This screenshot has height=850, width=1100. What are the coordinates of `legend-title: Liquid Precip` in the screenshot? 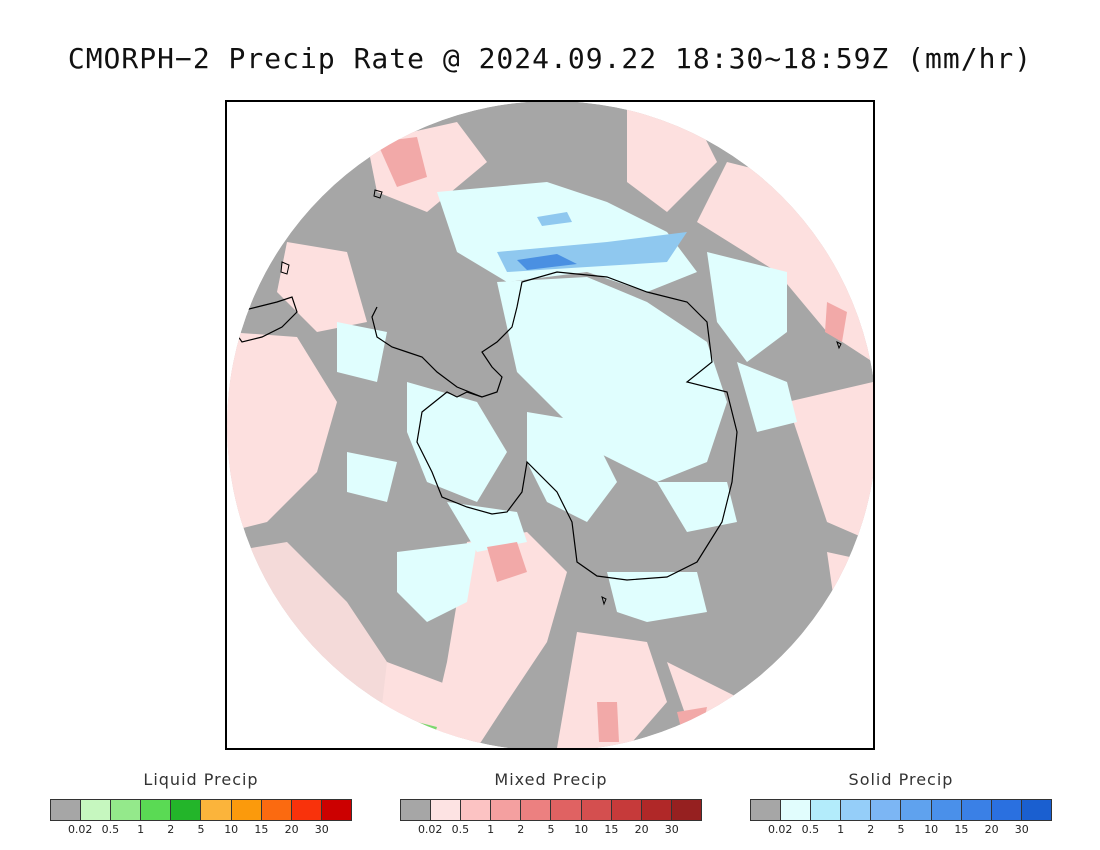 It's located at (201, 779).